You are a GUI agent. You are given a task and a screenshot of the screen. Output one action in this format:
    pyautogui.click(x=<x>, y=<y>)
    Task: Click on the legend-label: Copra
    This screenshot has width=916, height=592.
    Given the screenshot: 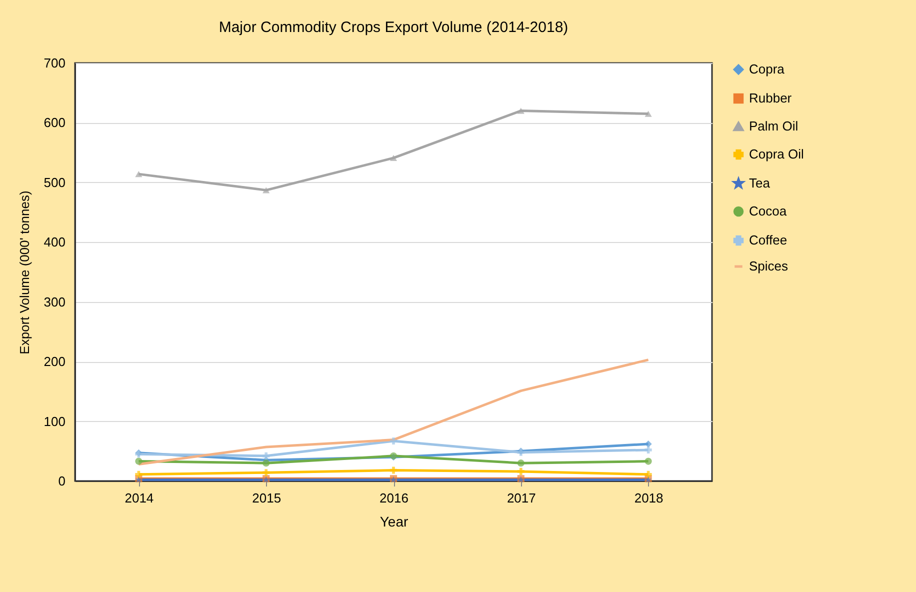 What is the action you would take?
    pyautogui.click(x=767, y=69)
    